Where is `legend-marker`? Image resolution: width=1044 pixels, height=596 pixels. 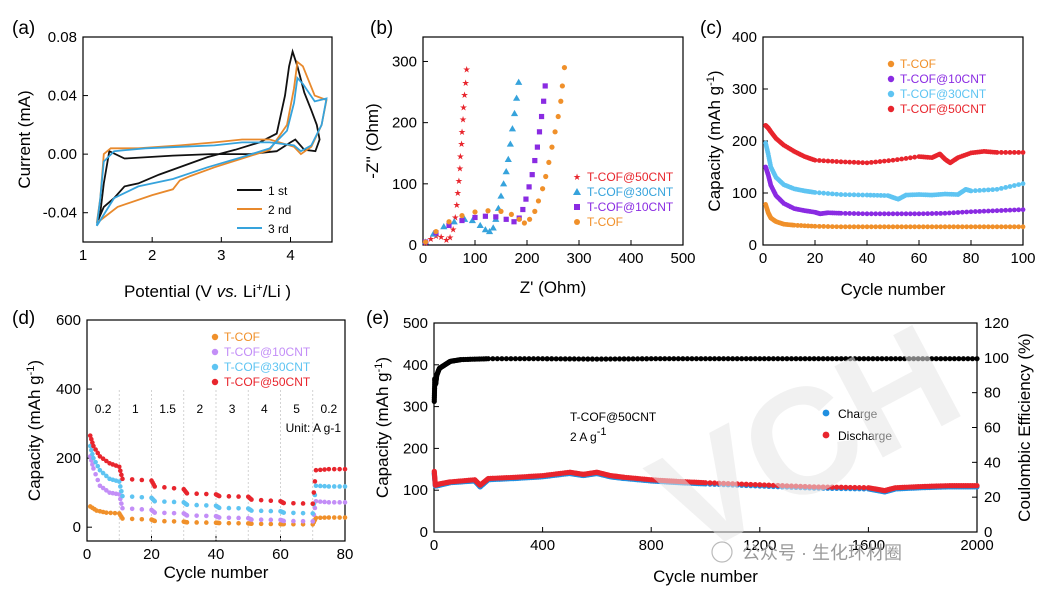 legend-marker is located at coordinates (577, 207).